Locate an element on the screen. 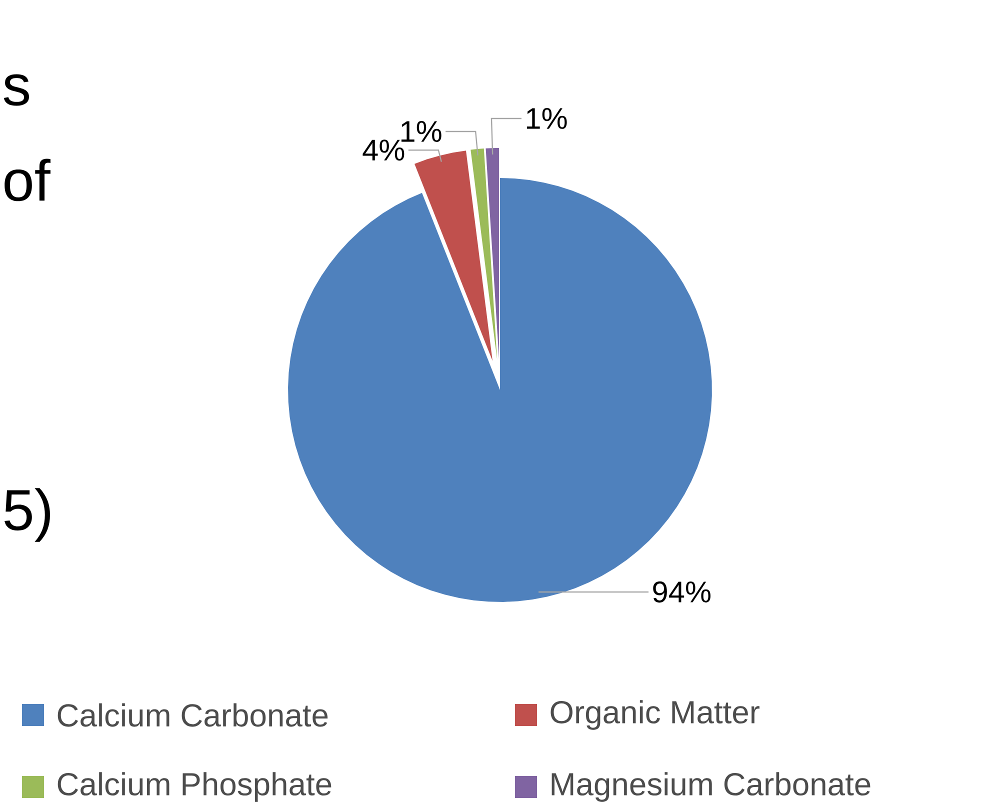 This screenshot has width=998, height=810. legend-label: Calcium Carbonate is located at coordinates (193, 715).